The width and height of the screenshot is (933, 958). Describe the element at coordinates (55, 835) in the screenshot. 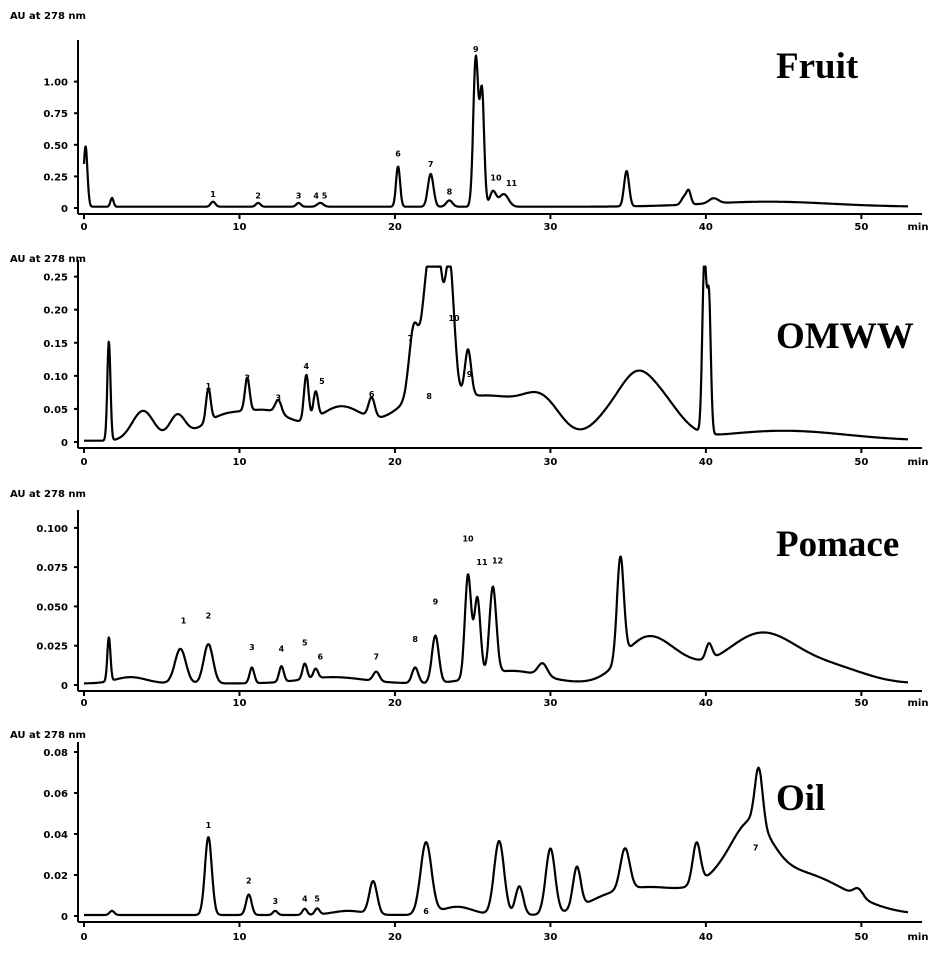

I see `y-tick-label: 0.04` at that location.